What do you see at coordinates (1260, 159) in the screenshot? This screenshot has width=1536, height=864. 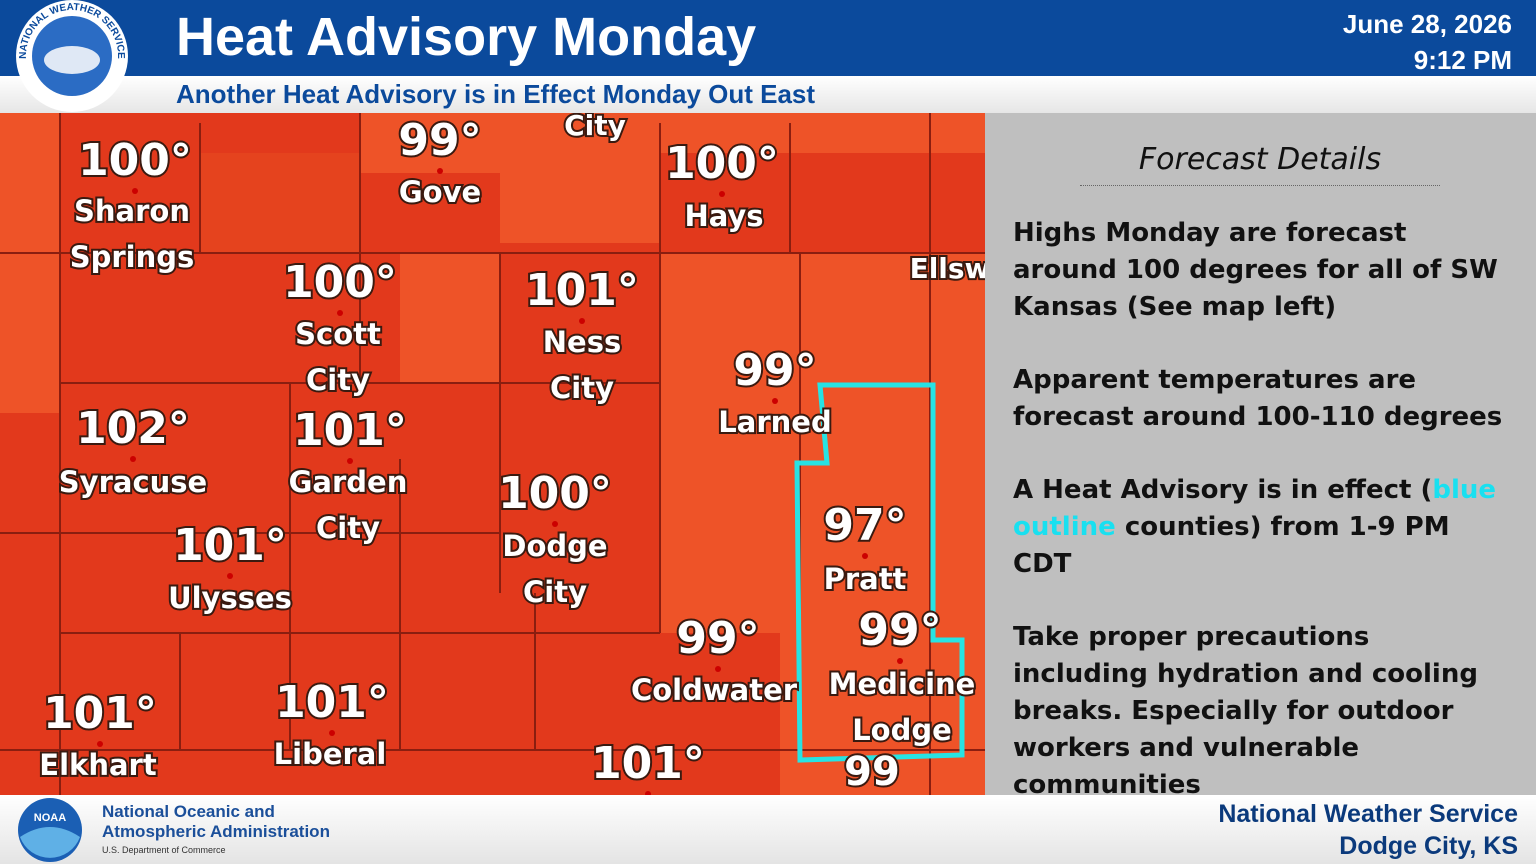 I see `details-heading: Forecast Details` at bounding box center [1260, 159].